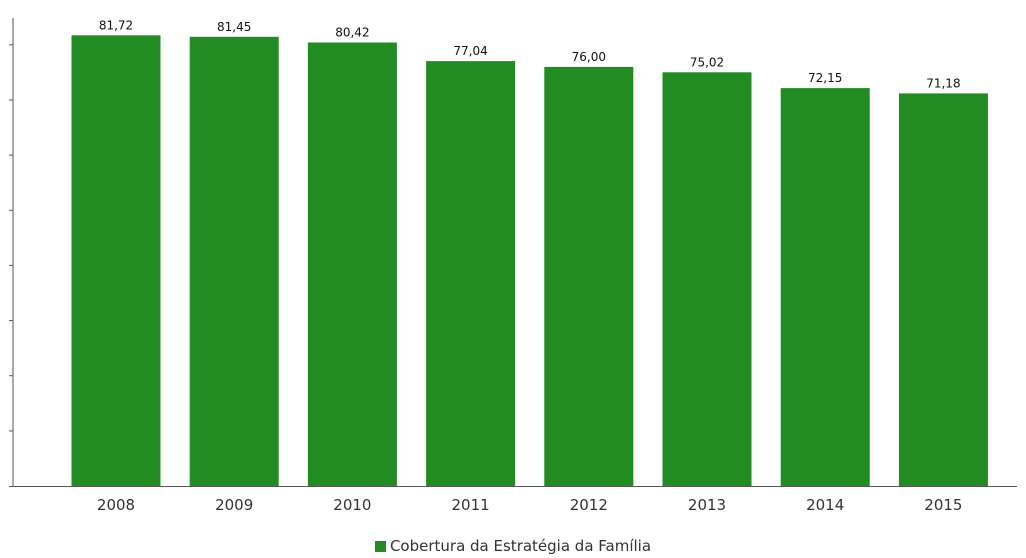  What do you see at coordinates (825, 505) in the screenshot?
I see `x-tick-label-2014: 2014` at bounding box center [825, 505].